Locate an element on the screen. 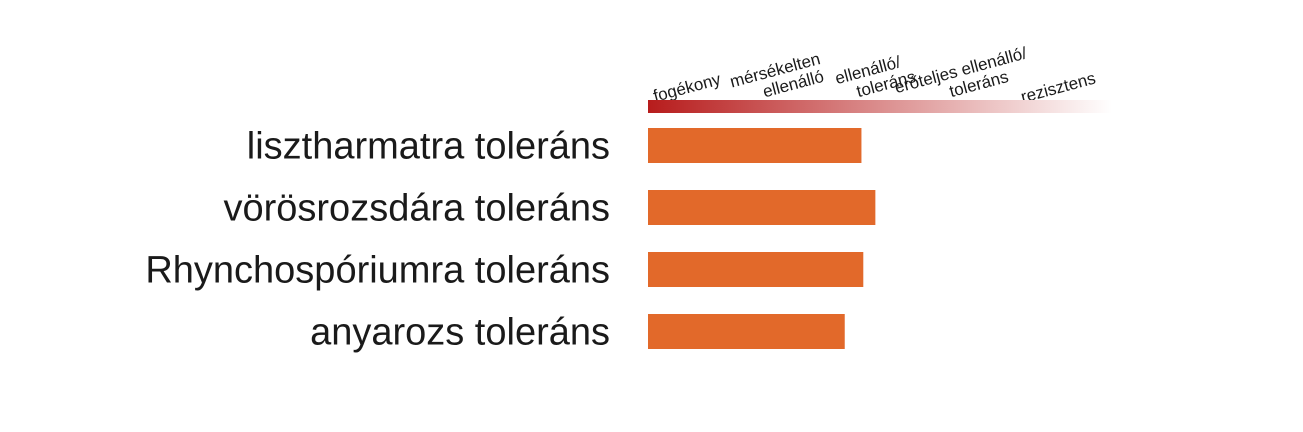  scale-gradient-bar is located at coordinates (880, 106).